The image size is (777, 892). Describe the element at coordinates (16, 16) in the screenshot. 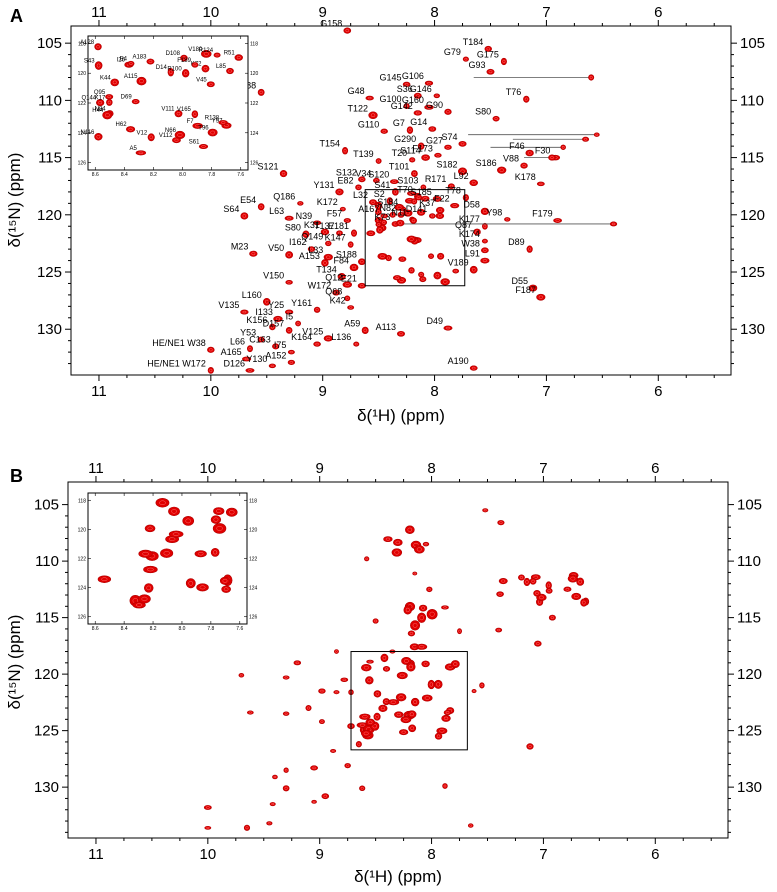

I see `panel-label-a: A` at that location.